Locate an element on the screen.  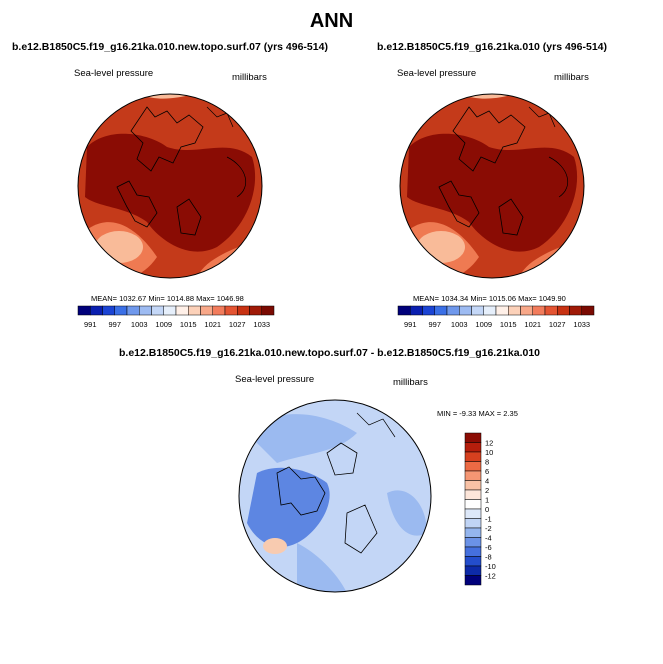
colorbar-tick-label: -10 is located at coordinates (490, 566).